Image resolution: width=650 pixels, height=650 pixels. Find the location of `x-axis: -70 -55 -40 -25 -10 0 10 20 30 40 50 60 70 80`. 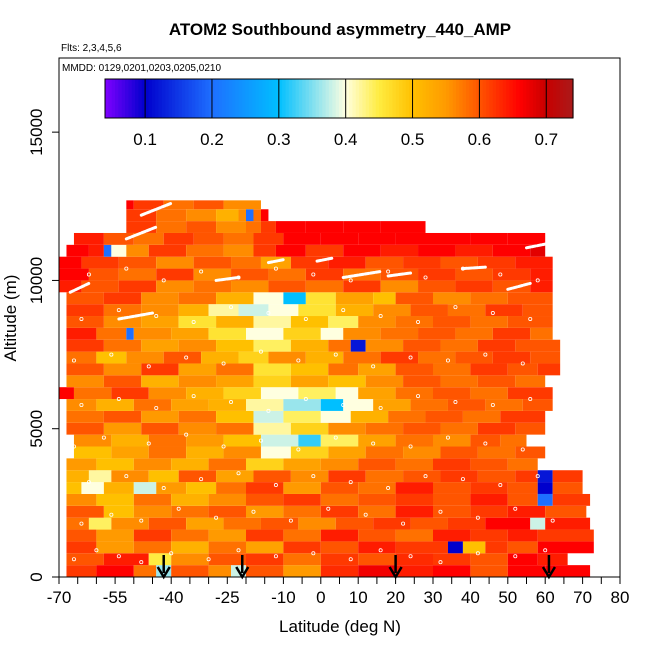

x-axis: -70 -55 -40 -25 -10 0 10 20 30 40 50 60 70 80 is located at coordinates (338, 591).